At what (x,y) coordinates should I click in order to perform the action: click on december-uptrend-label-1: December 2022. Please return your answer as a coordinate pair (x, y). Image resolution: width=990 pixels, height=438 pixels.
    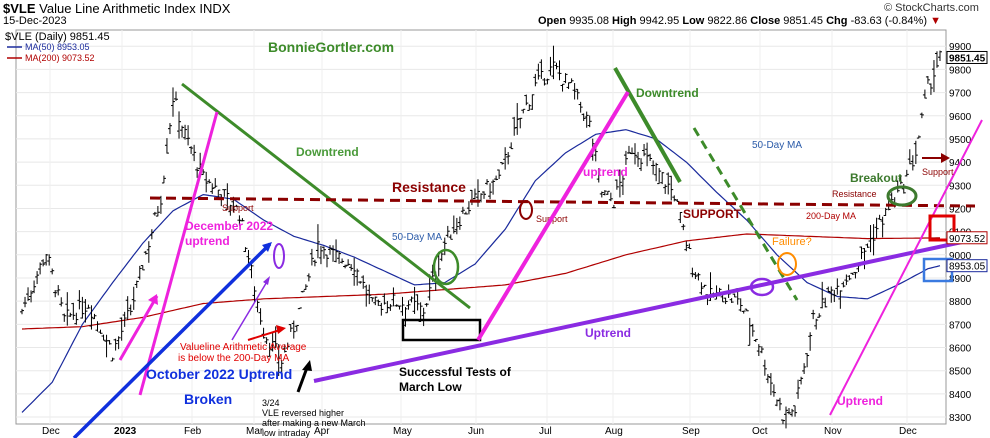
    Looking at the image, I should click on (229, 226).